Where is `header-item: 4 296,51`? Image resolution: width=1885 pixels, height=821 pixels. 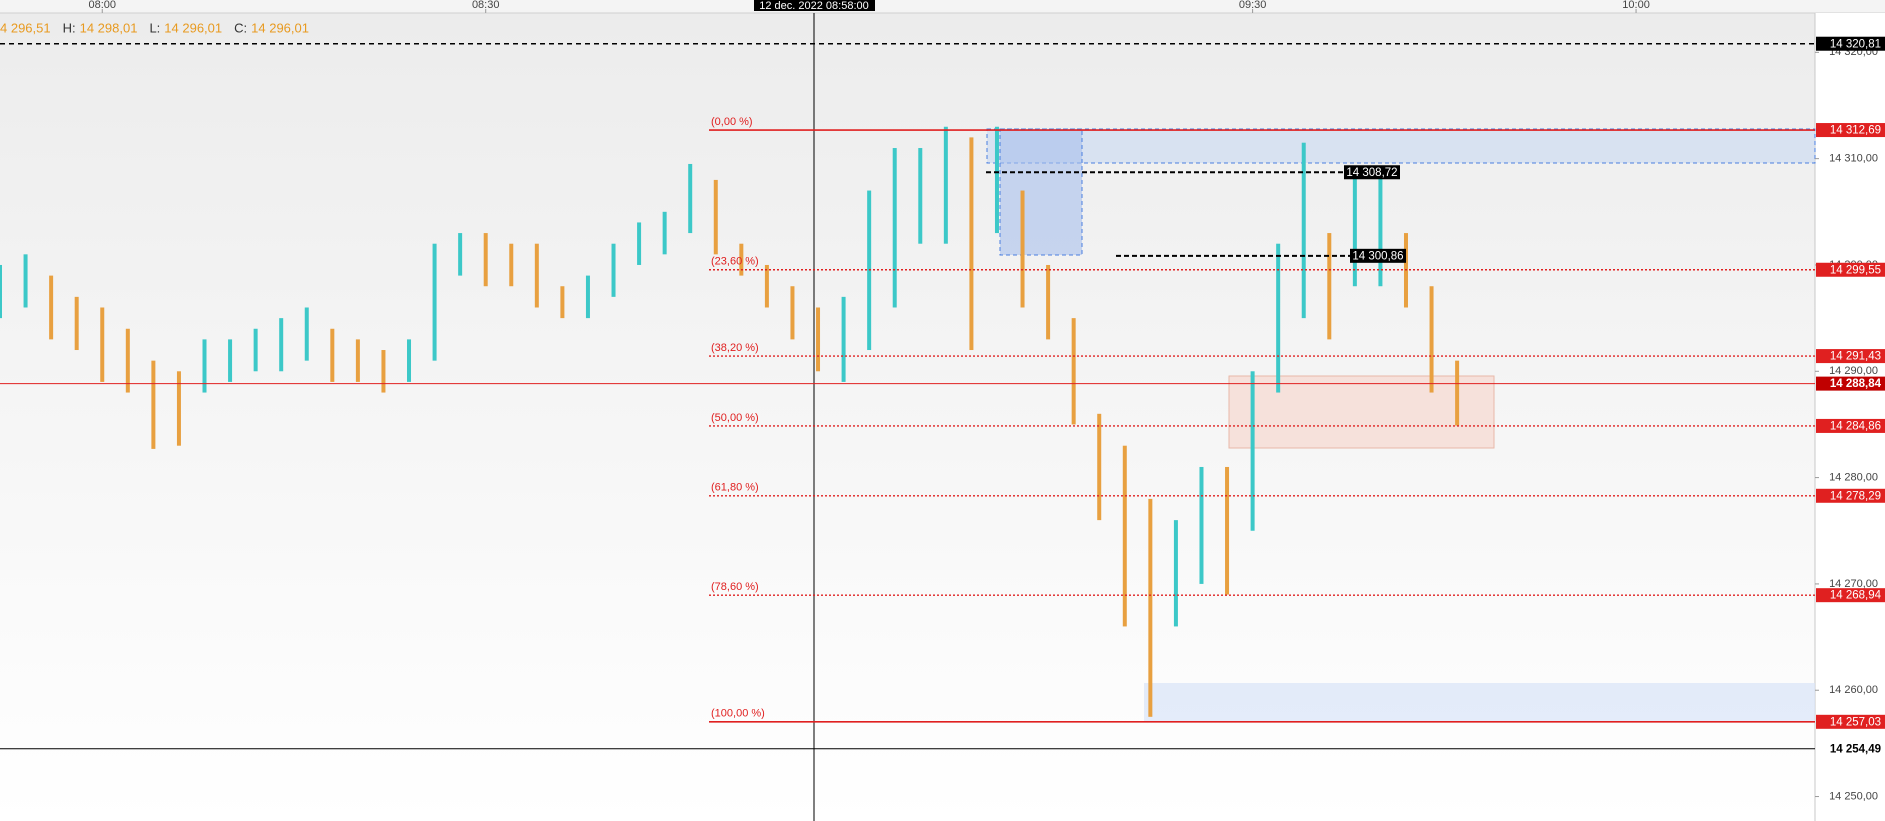 header-item: 4 296,51 is located at coordinates (25, 27).